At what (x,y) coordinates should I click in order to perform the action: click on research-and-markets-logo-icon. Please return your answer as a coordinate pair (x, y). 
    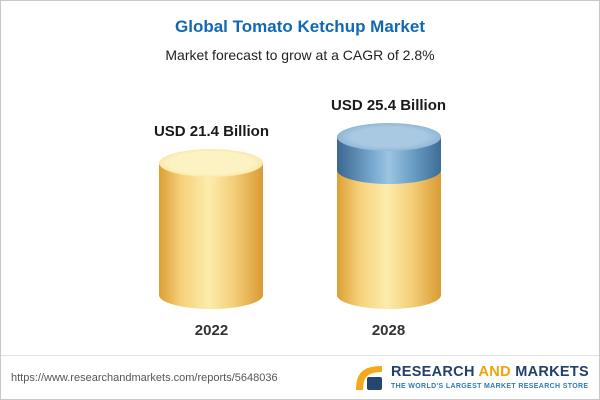
    Looking at the image, I should click on (368, 377).